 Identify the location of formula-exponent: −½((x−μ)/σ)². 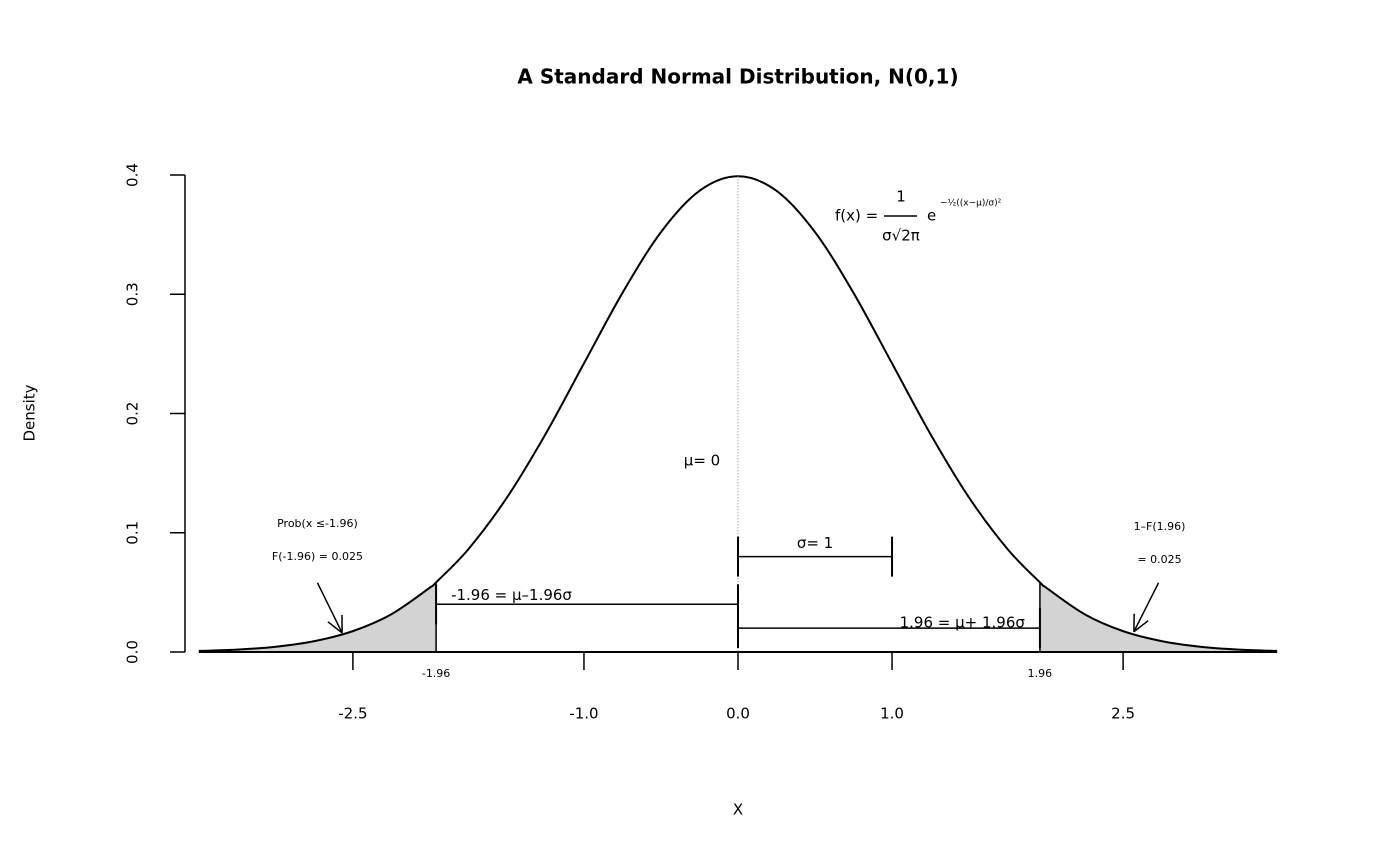
(971, 204).